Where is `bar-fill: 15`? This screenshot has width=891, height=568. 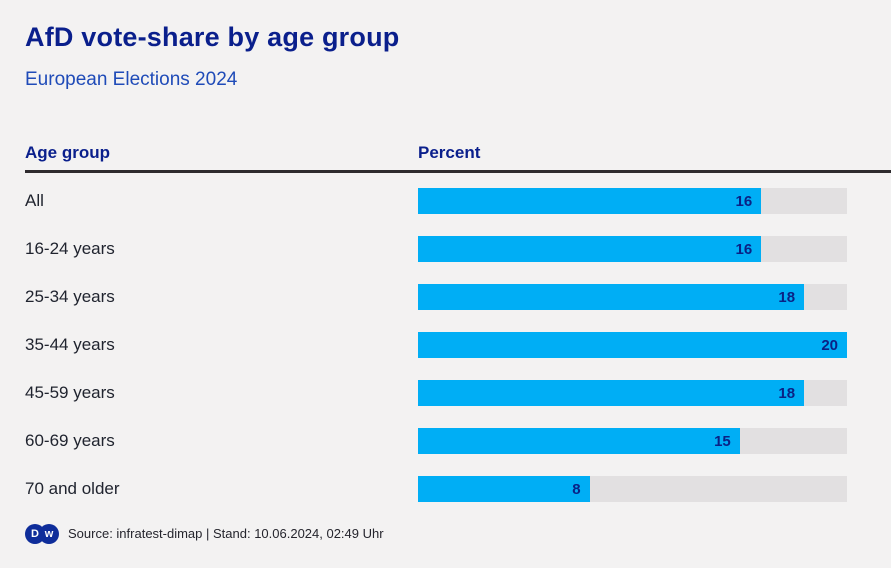 bar-fill: 15 is located at coordinates (579, 441).